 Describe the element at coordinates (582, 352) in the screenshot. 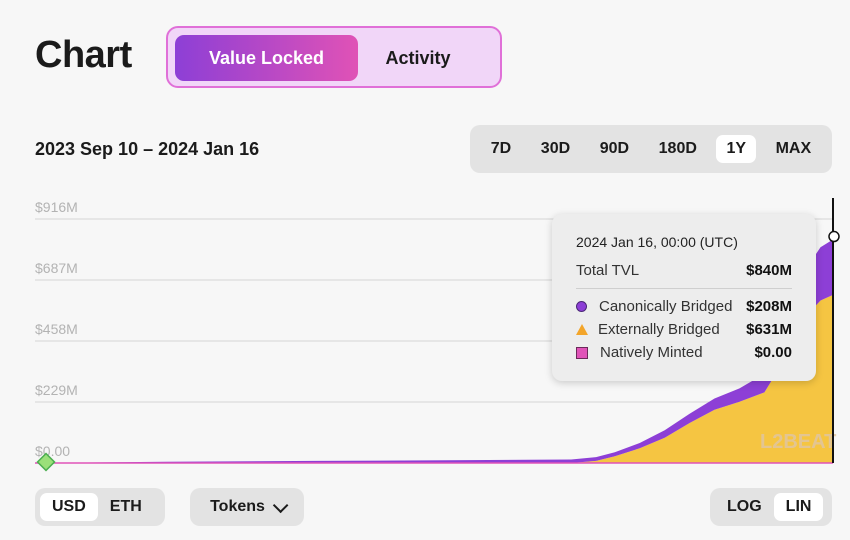

I see `native-square-icon` at that location.